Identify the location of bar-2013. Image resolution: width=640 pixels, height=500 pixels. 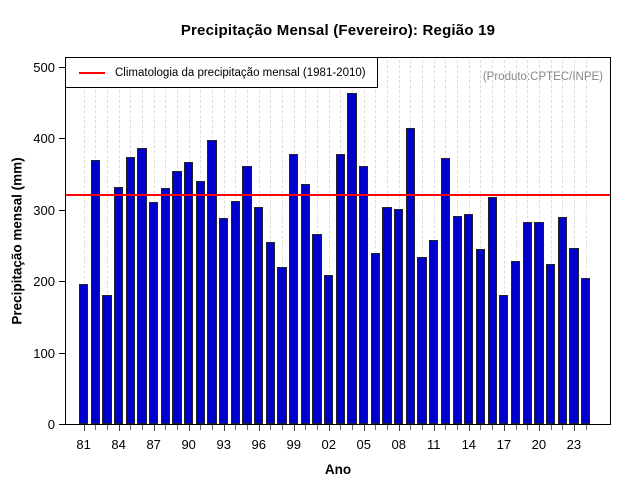
(457, 319).